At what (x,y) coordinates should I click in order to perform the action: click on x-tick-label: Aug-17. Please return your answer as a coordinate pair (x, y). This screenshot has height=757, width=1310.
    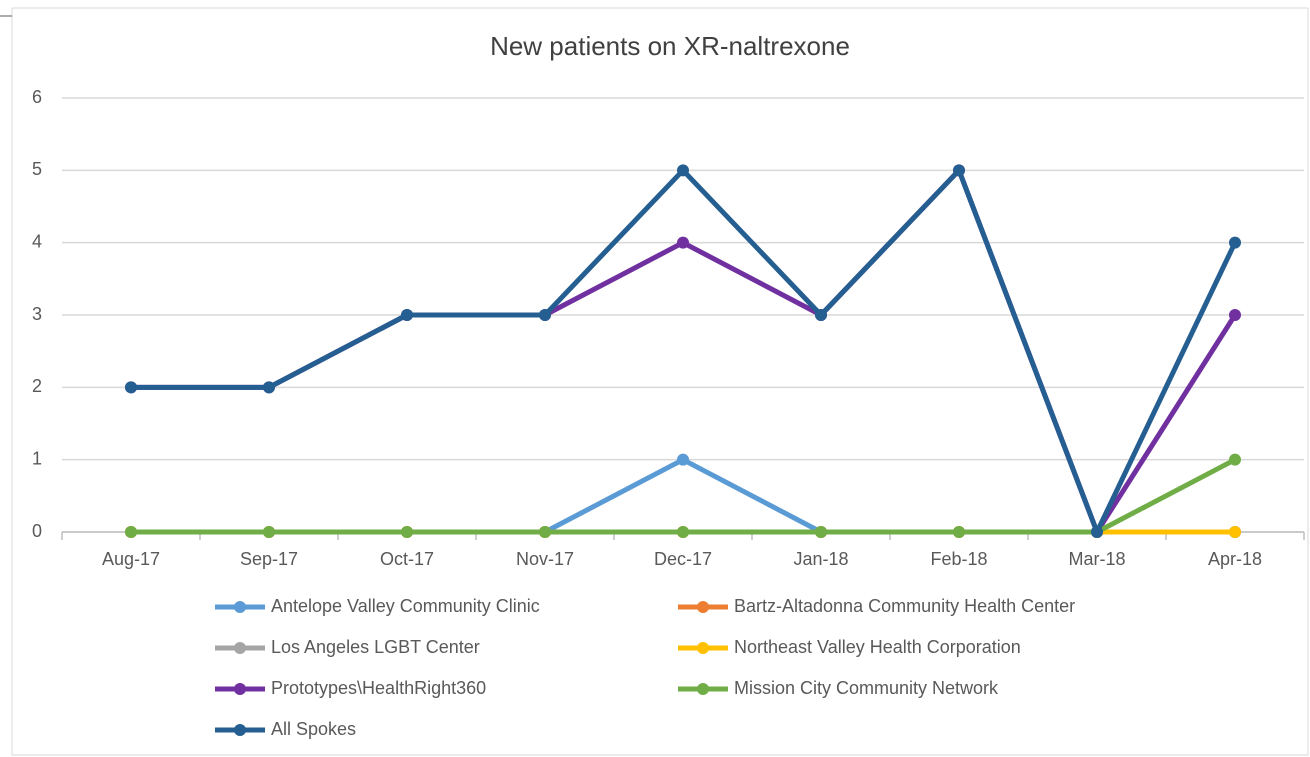
    Looking at the image, I should click on (131, 559).